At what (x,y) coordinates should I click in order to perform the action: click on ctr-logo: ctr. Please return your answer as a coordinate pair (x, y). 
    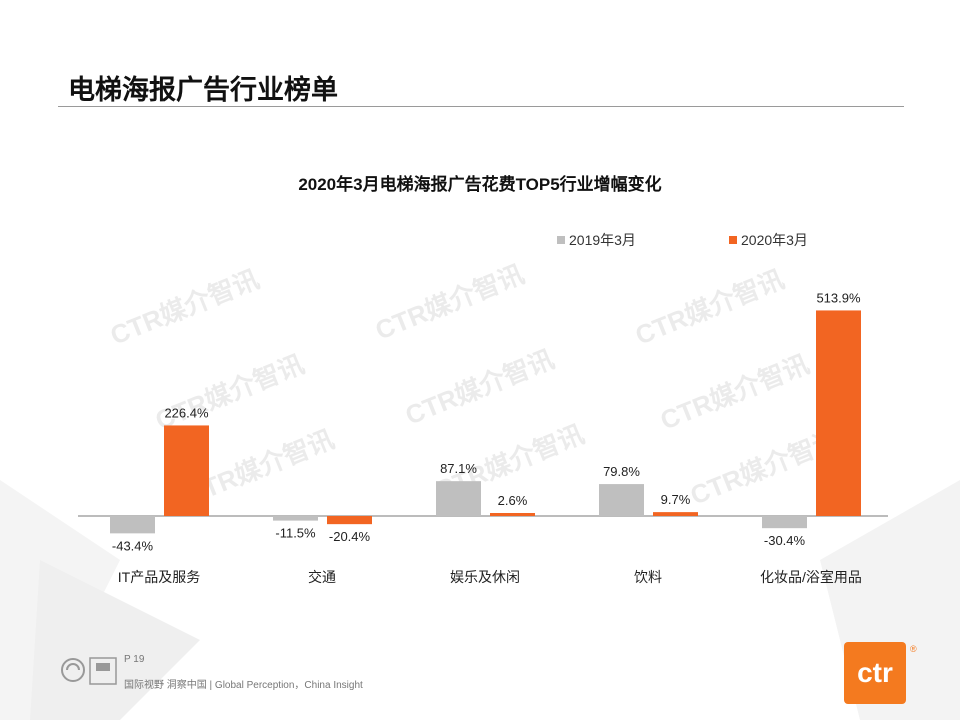
    Looking at the image, I should click on (875, 673).